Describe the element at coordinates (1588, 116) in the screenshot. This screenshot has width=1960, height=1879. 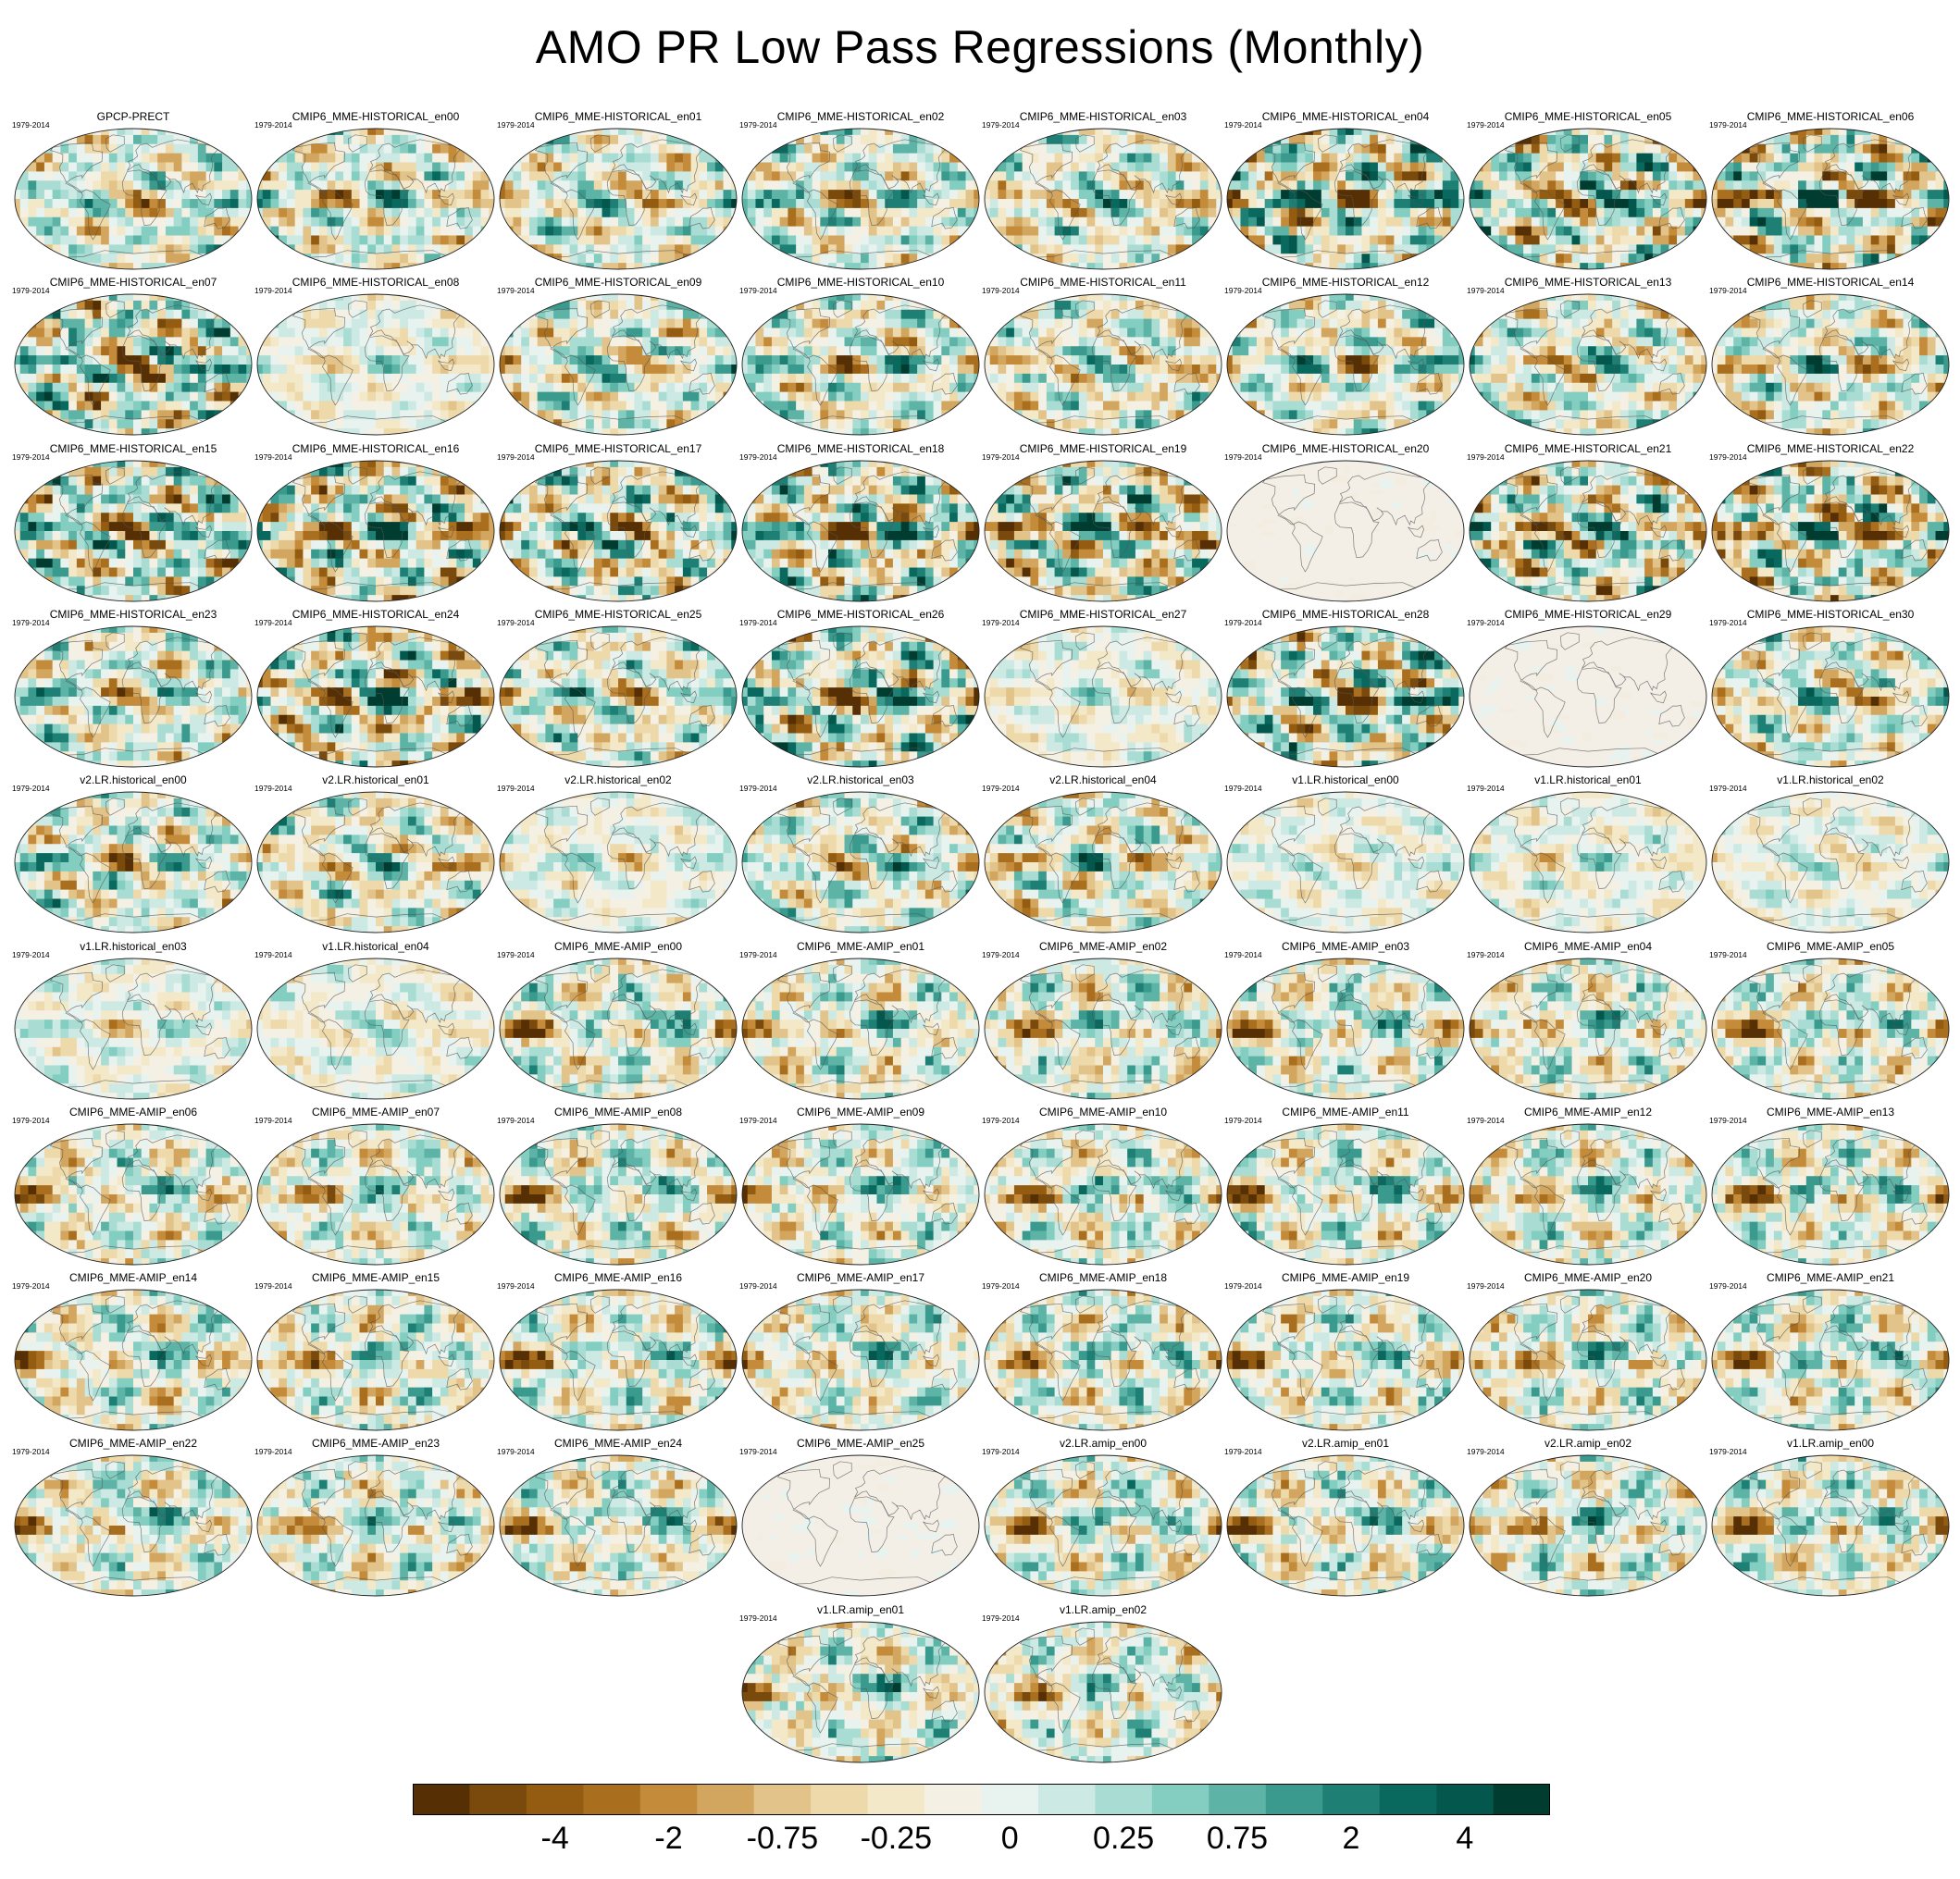
I see `panel-title: CMIP6_MME-HISTORICAL_en05` at that location.